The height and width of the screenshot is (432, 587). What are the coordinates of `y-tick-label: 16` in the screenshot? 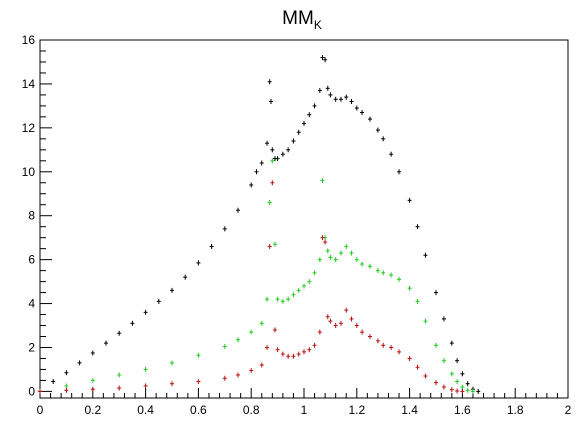 It's located at (29, 40).